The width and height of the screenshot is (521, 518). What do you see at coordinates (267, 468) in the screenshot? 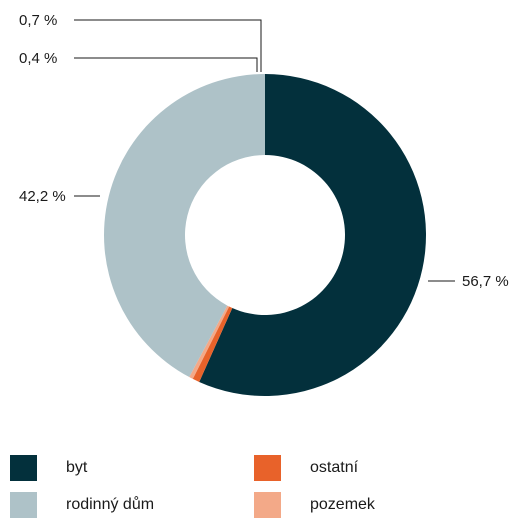
I see `legend-swatch-ostatni` at bounding box center [267, 468].